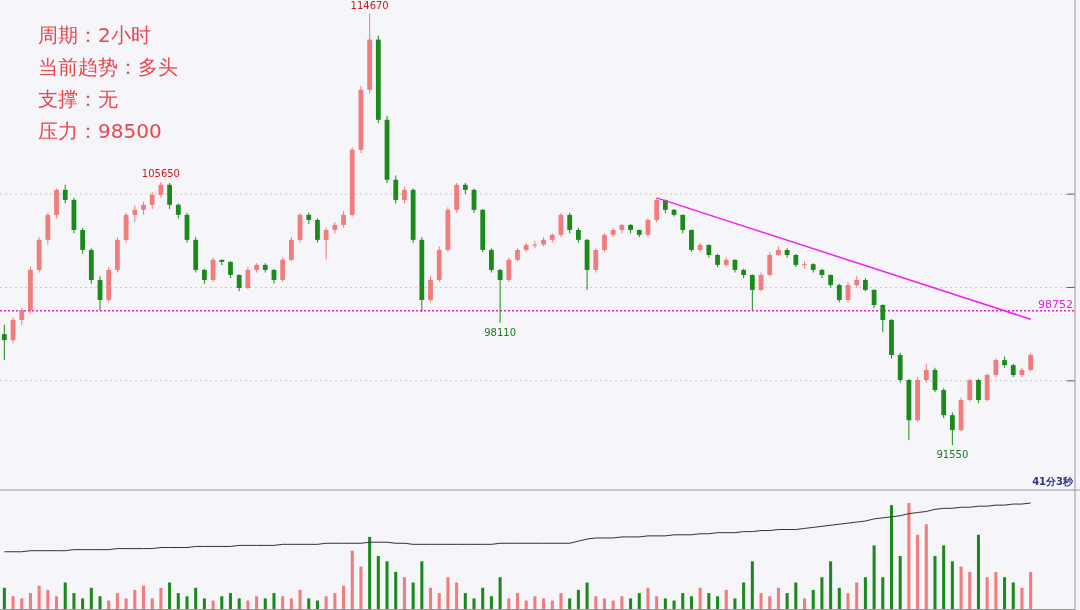  Describe the element at coordinates (1053, 481) in the screenshot. I see `annotation: 41分3秒` at that location.